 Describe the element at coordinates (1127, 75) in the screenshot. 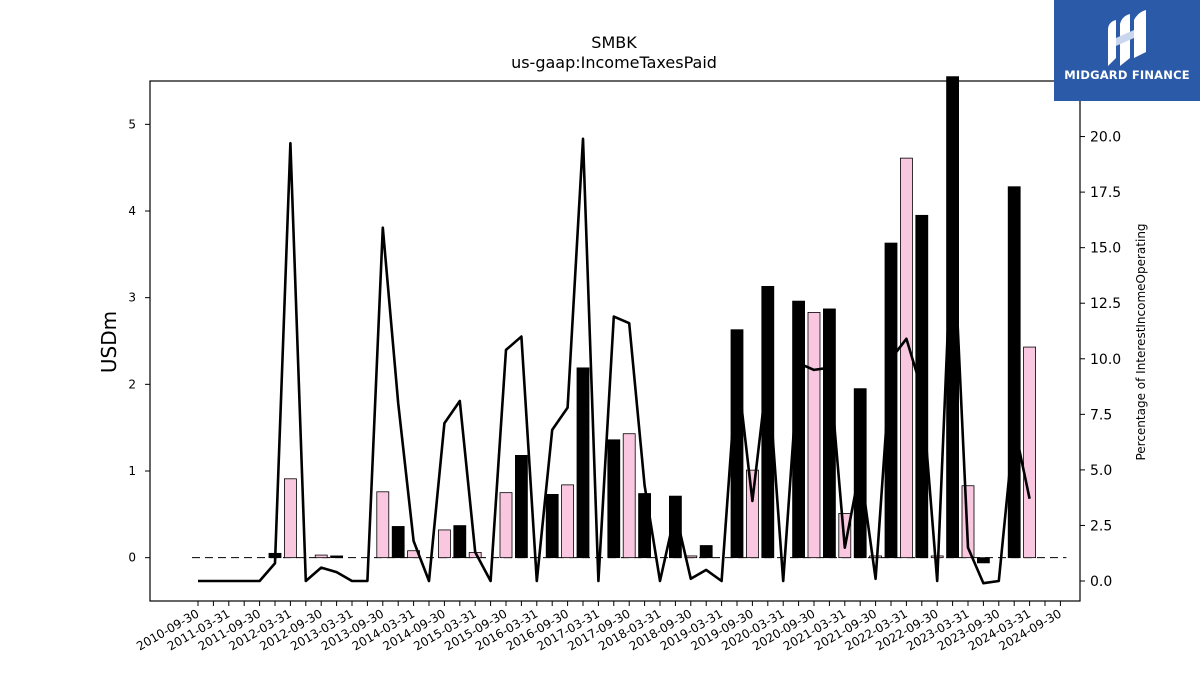

I see `logo-text: MIDGARD FINANCE` at that location.